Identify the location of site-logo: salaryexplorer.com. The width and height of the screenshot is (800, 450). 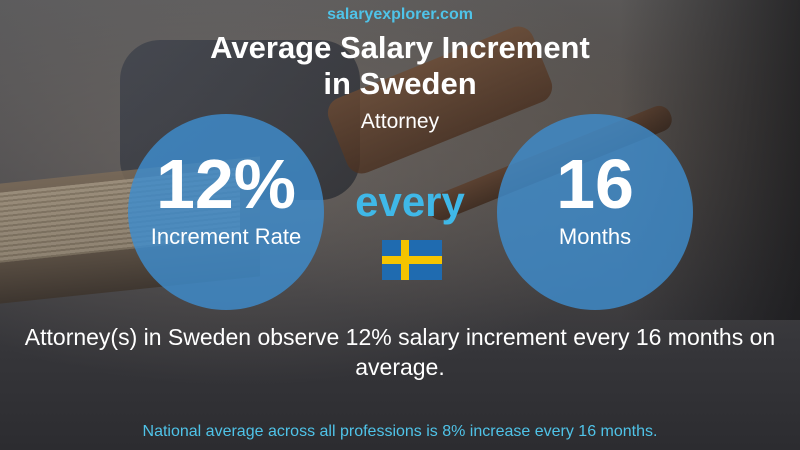
(400, 15).